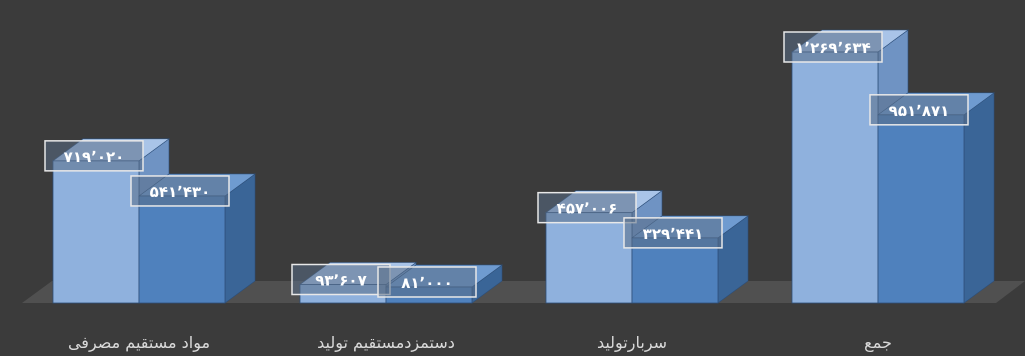 The height and width of the screenshot is (356, 1025). I want to click on data-label-text: ۴۵۷٬۰۰۶, so click(587, 209).